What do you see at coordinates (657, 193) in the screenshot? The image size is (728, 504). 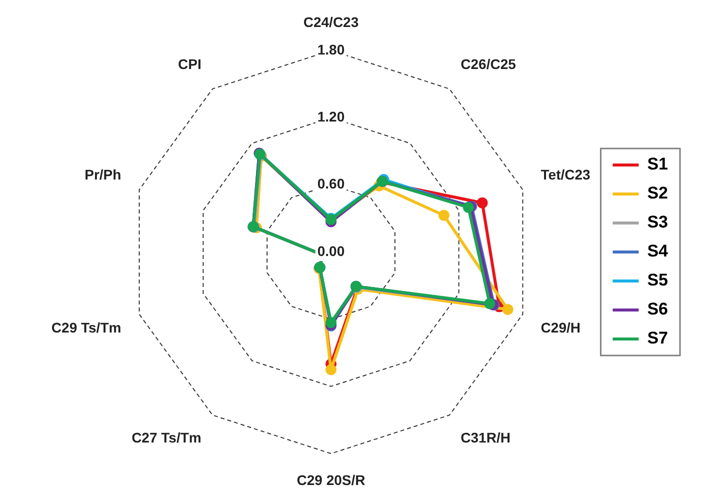 I see `legend-label: S2` at bounding box center [657, 193].